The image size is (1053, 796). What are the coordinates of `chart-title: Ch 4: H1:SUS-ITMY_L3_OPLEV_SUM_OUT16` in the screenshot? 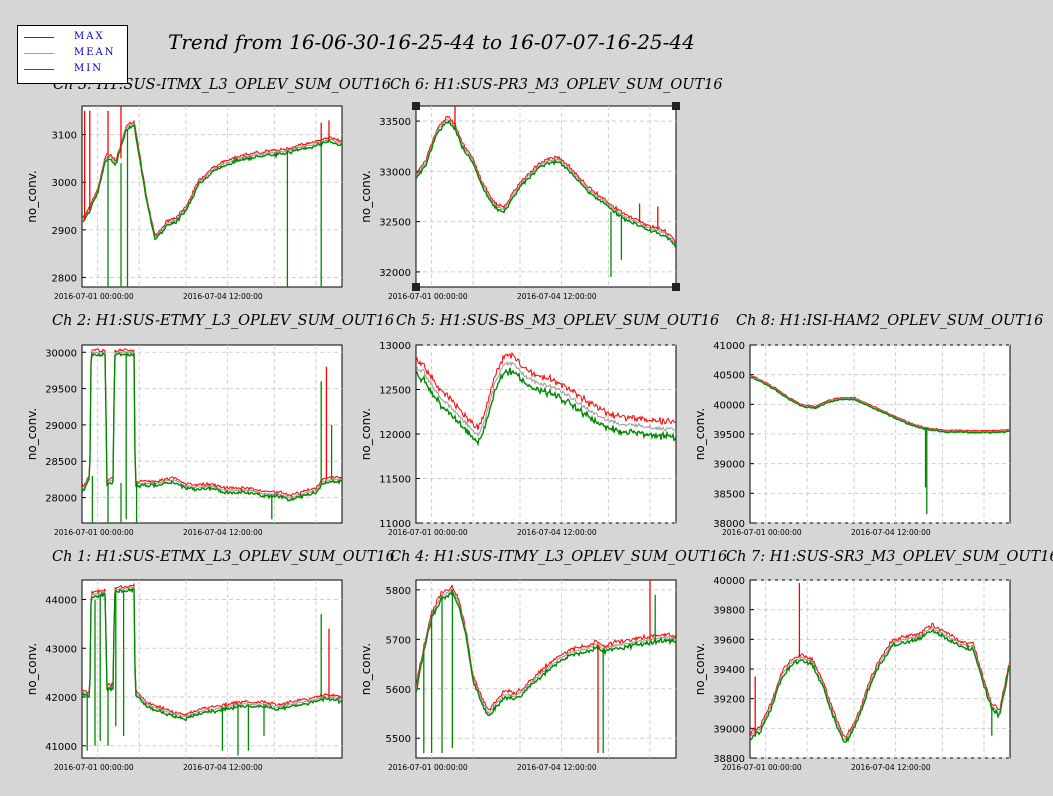 It's located at (558, 557).